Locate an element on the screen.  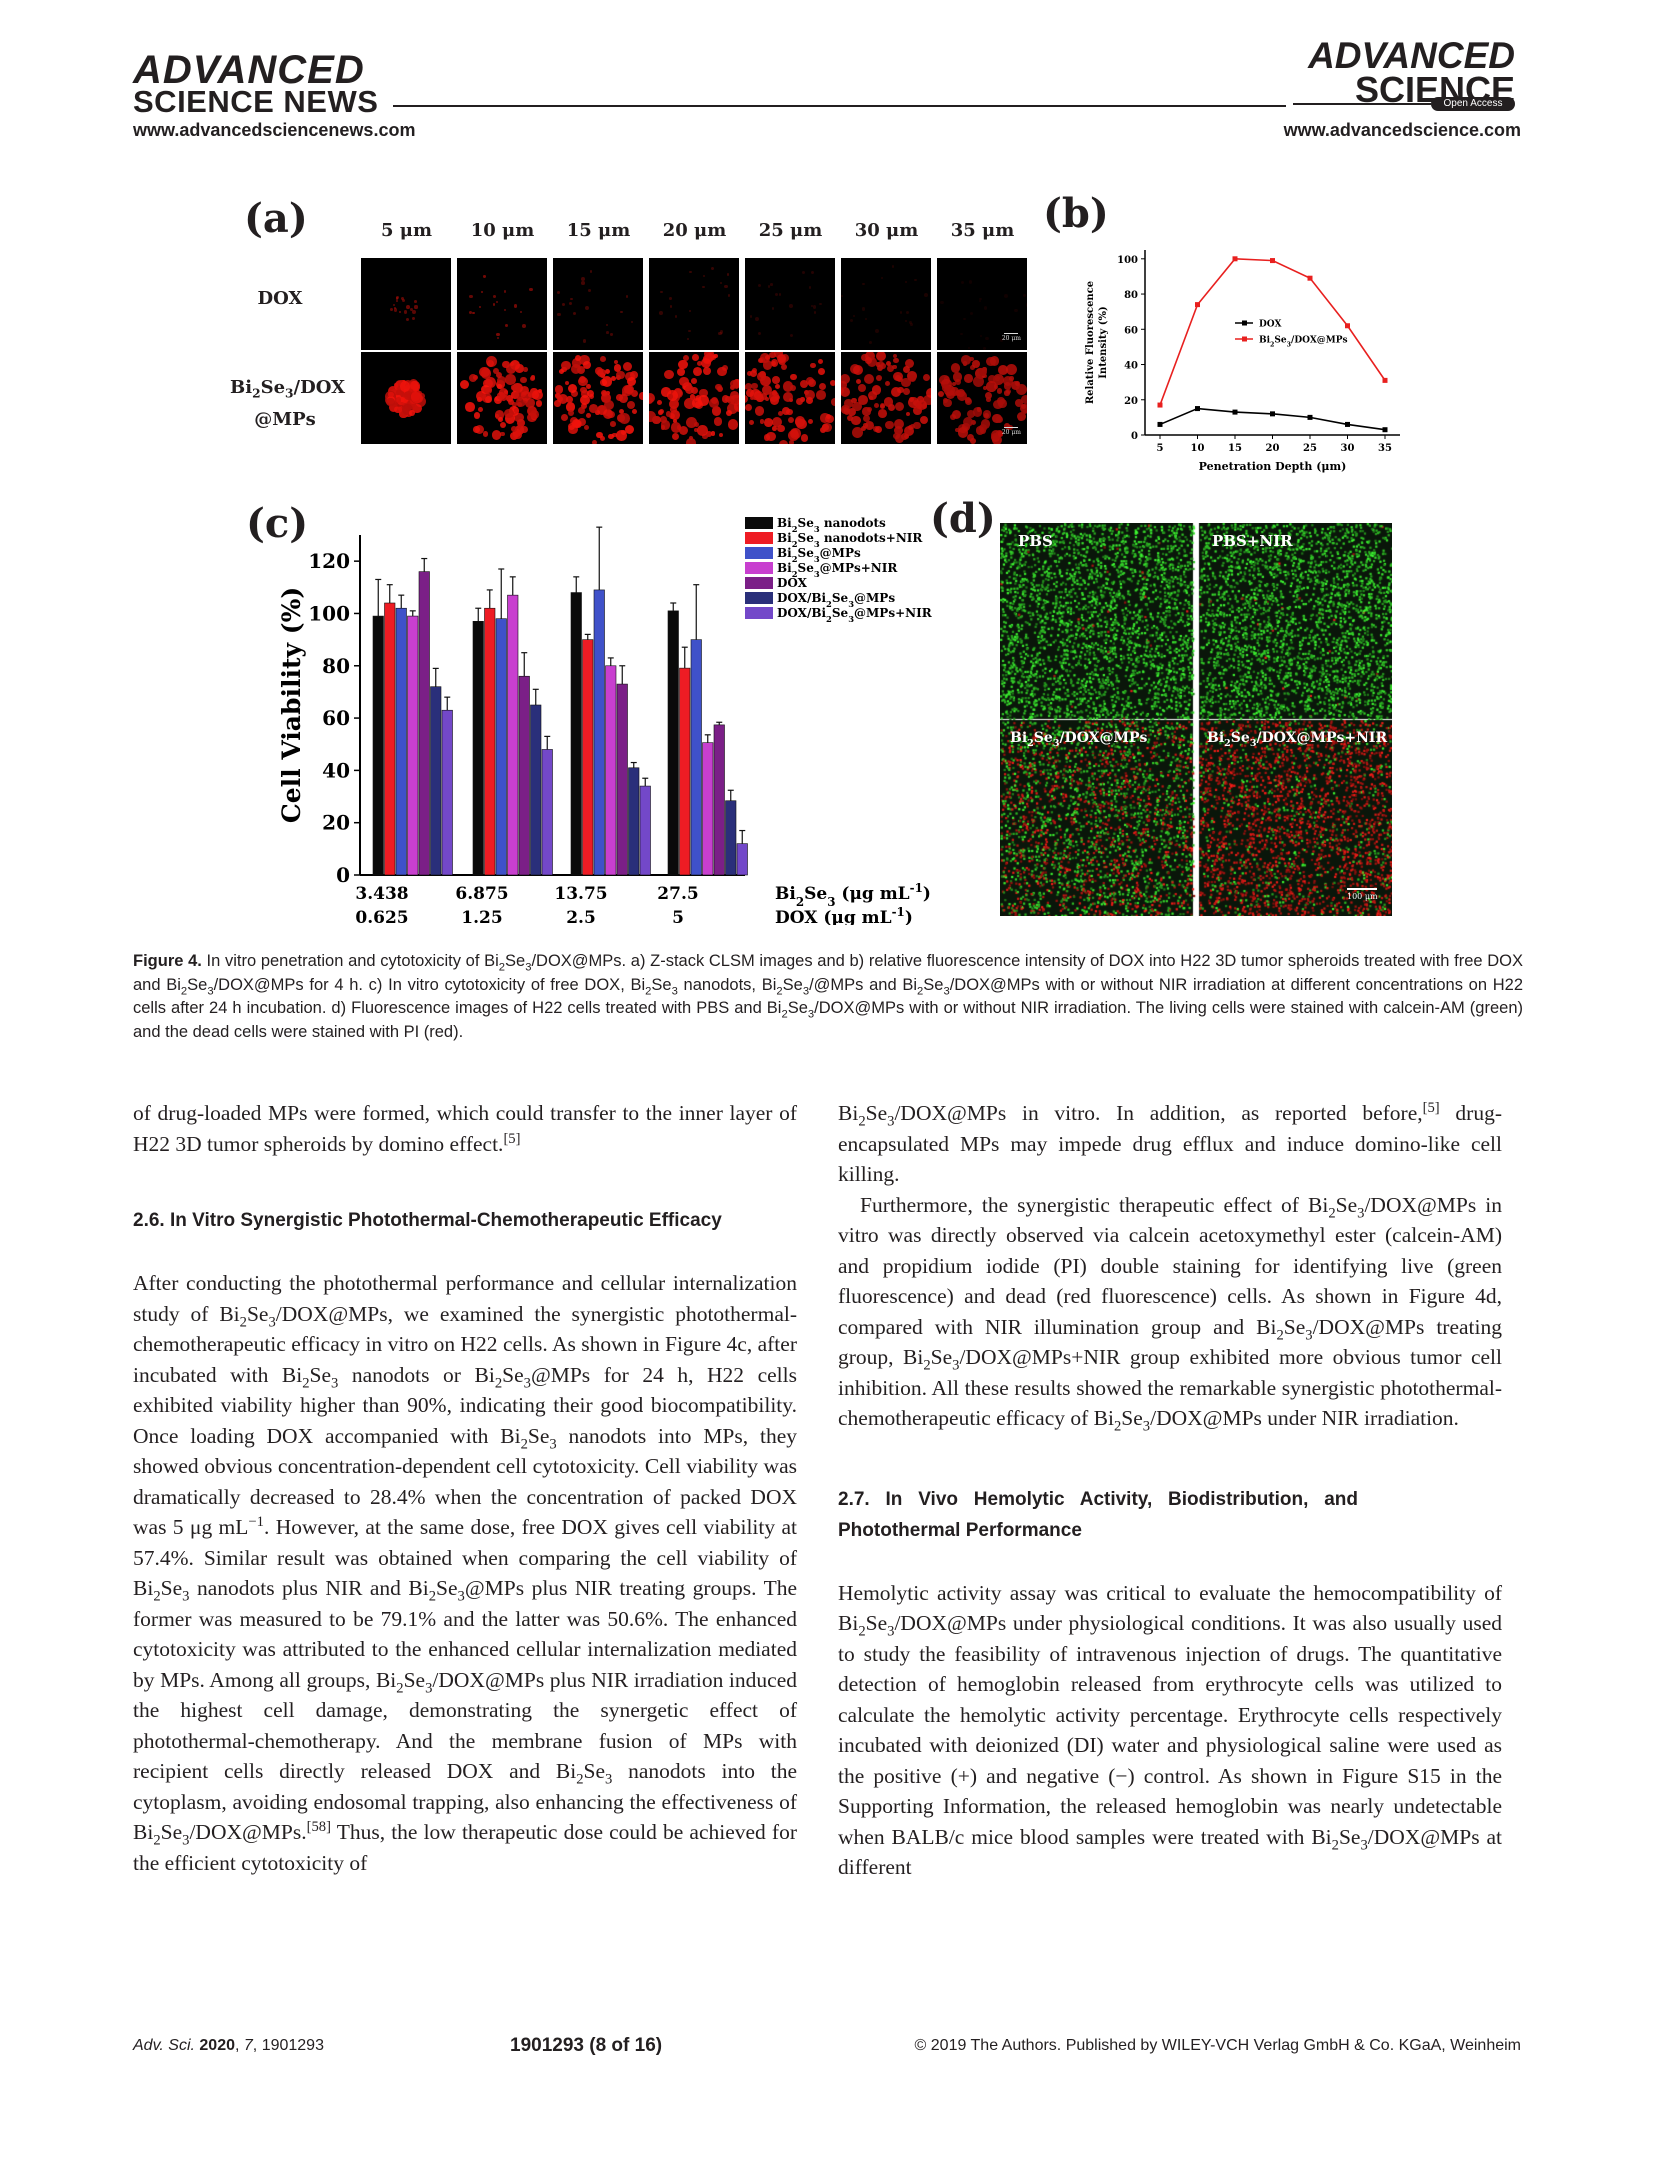
b-y-tick-label: 20 is located at coordinates (1131, 401).